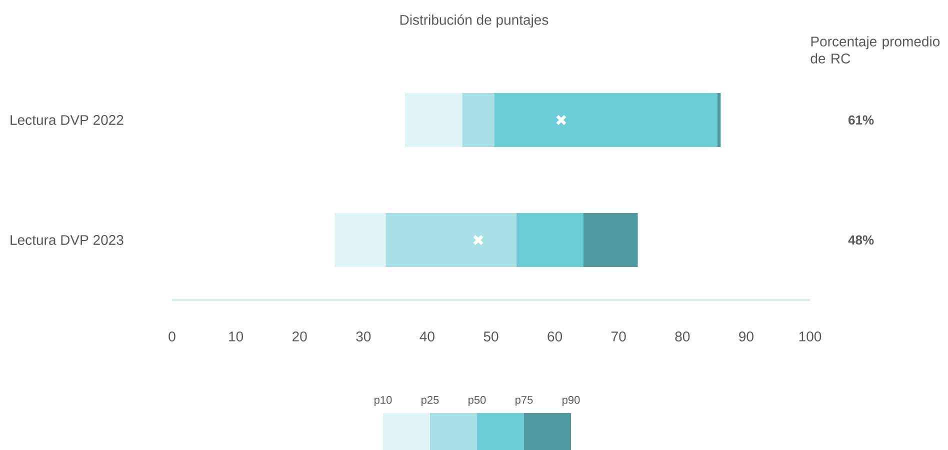 Image resolution: width=948 pixels, height=450 pixels. What do you see at coordinates (619, 337) in the screenshot?
I see `x-tick-label: 70` at bounding box center [619, 337].